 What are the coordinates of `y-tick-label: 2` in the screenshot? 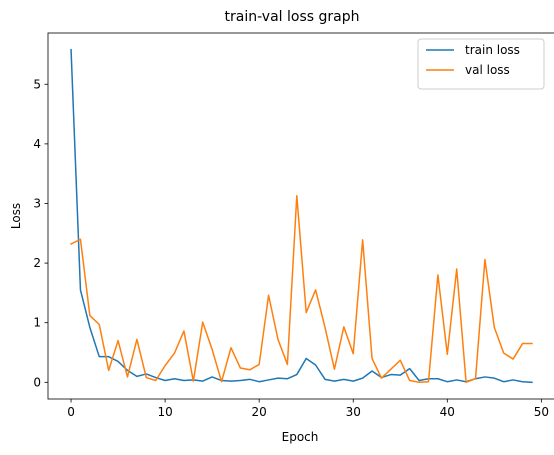 It's located at (37, 263).